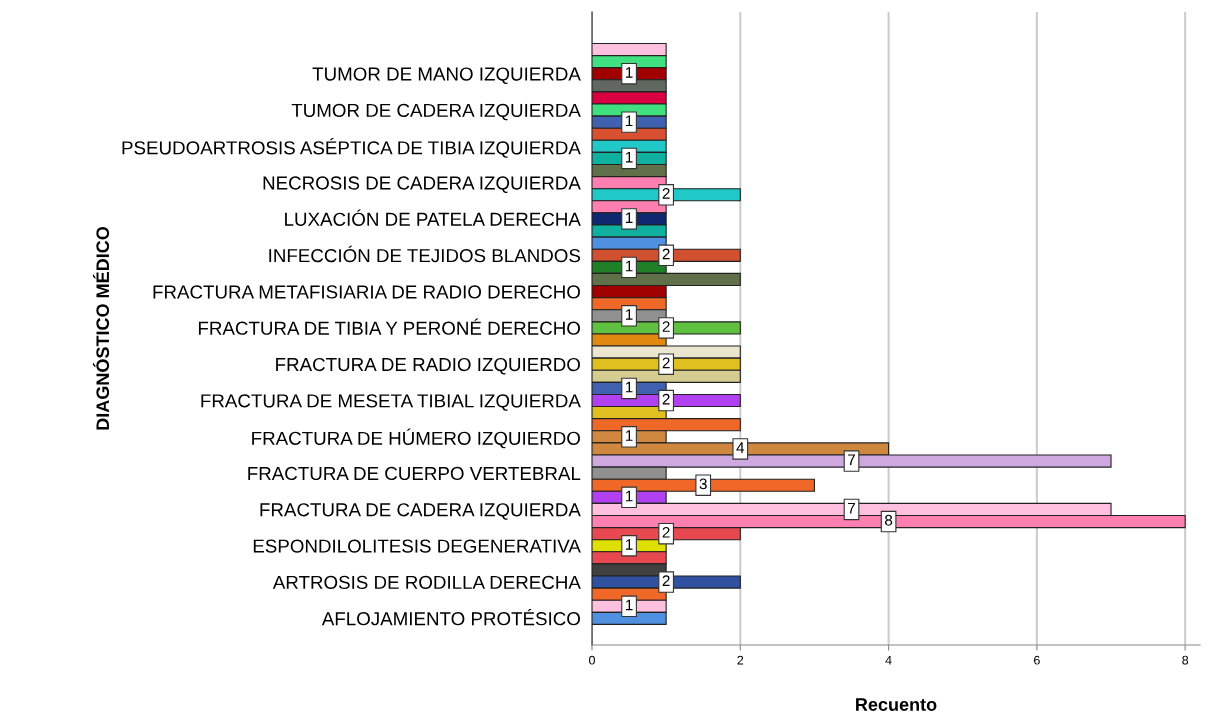  I want to click on x-tick-label: 2, so click(740, 660).